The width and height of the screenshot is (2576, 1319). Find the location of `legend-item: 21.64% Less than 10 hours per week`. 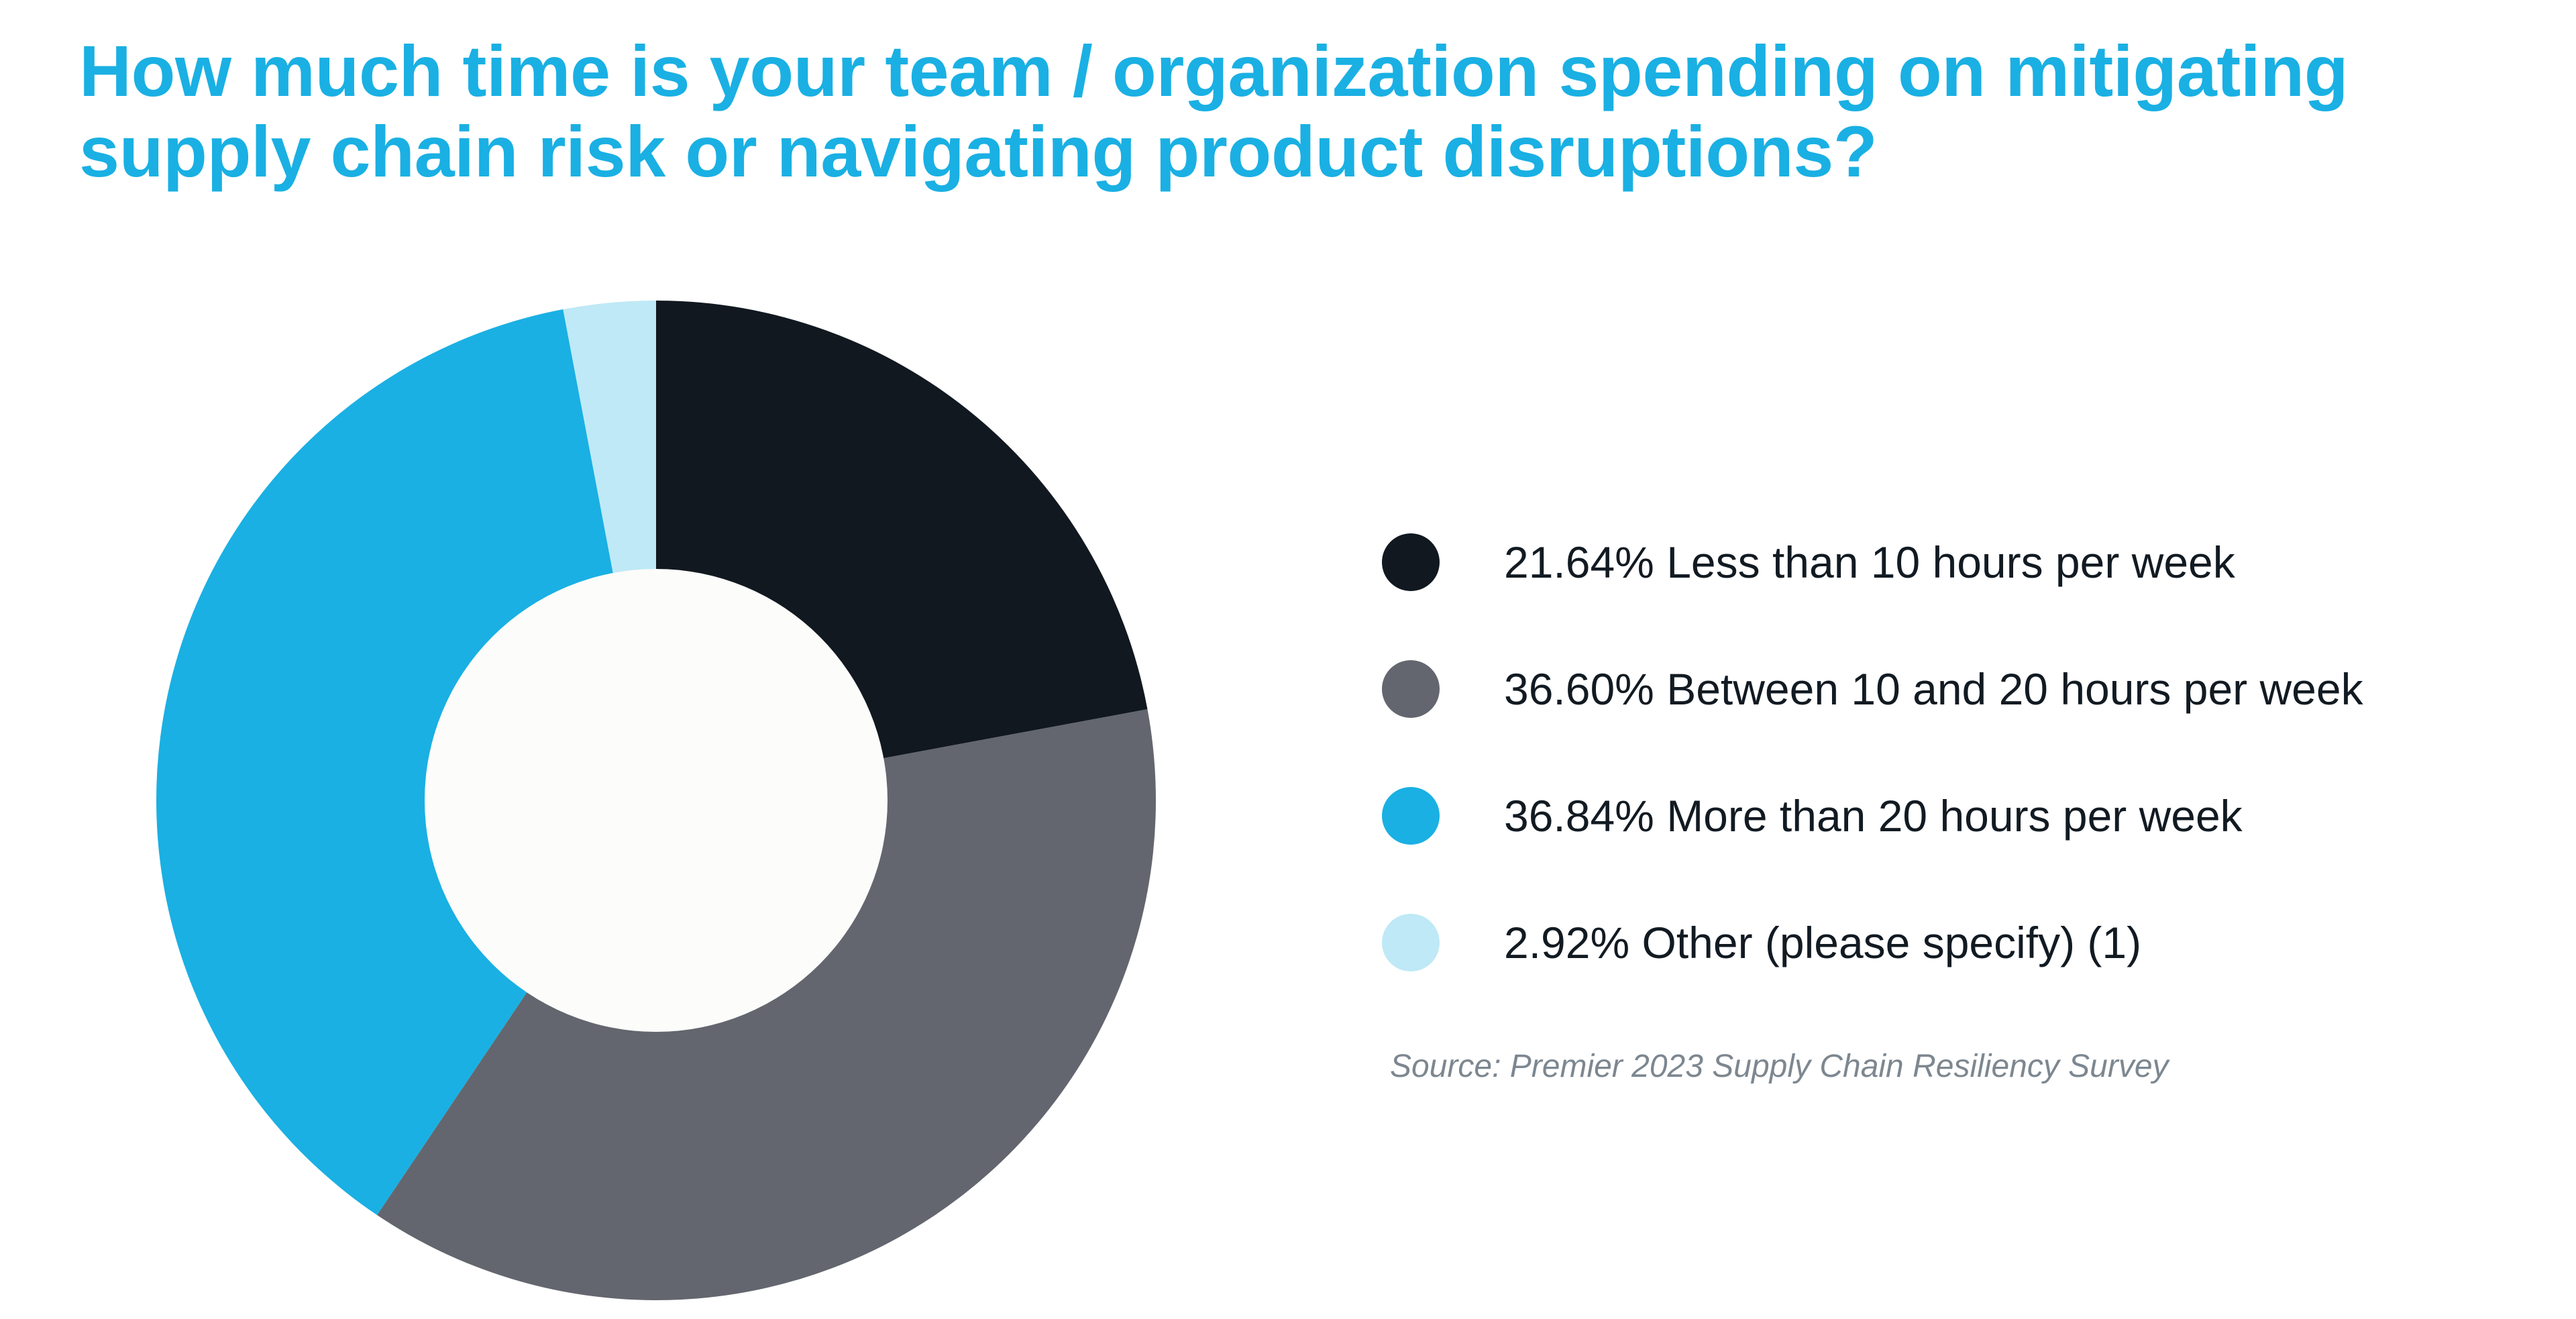

legend-item: 21.64% Less than 10 hours per week is located at coordinates (1872, 562).